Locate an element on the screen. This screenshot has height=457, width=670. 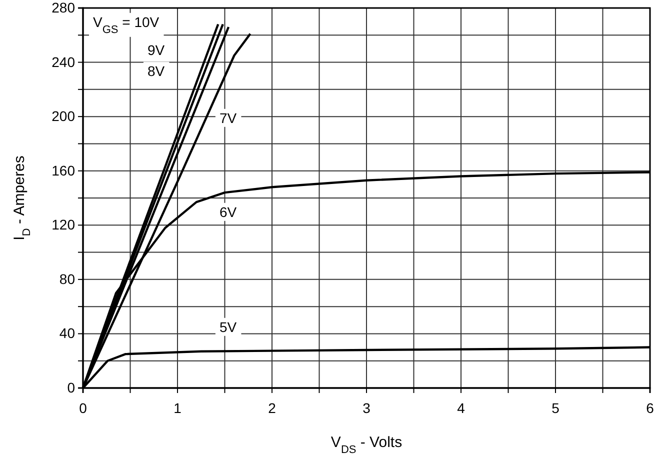
y-tick-label: 40 is located at coordinates (67, 333).